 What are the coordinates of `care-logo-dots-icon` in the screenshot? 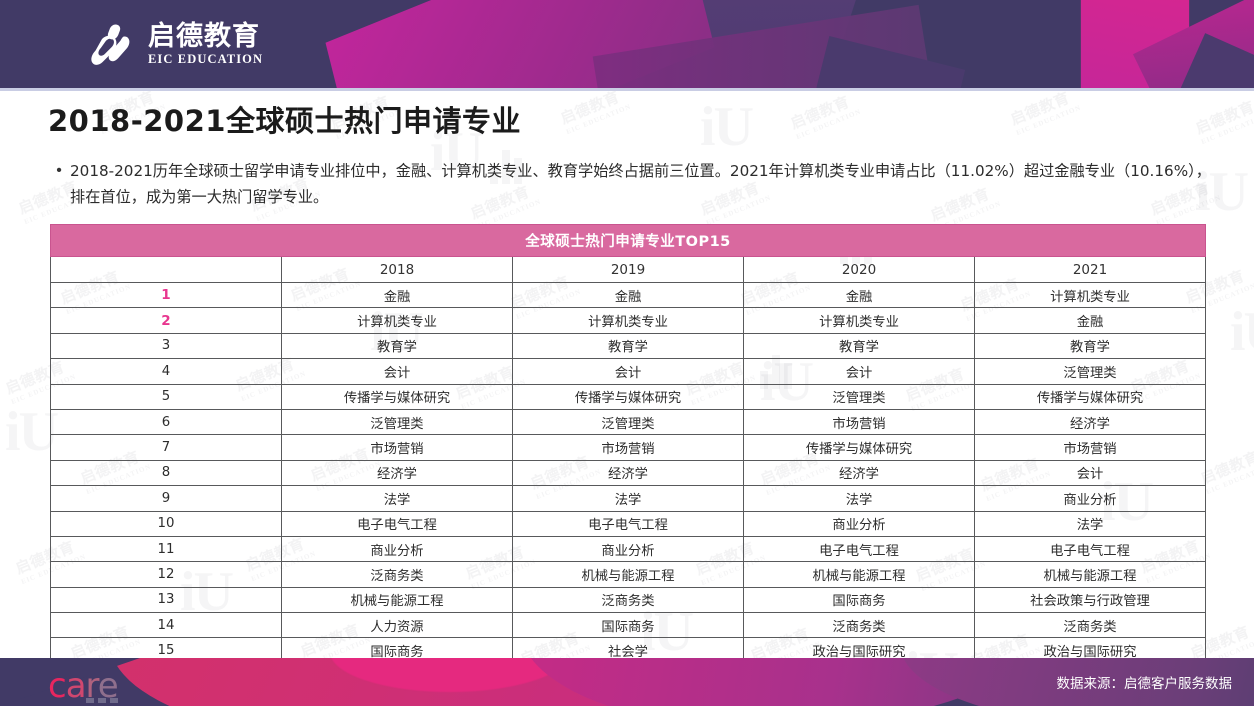 It's located at (102, 700).